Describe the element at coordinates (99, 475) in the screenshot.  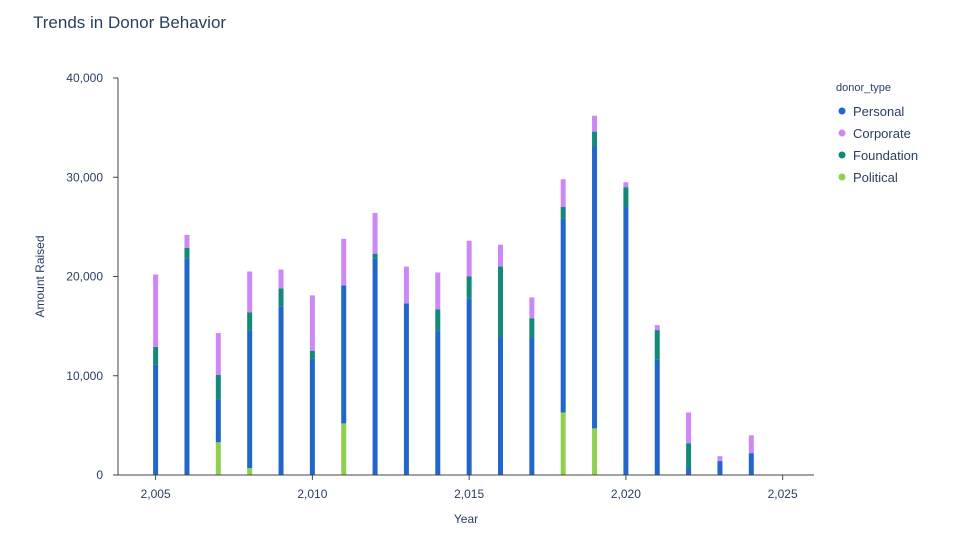
I see `y-tick-label: 0` at that location.